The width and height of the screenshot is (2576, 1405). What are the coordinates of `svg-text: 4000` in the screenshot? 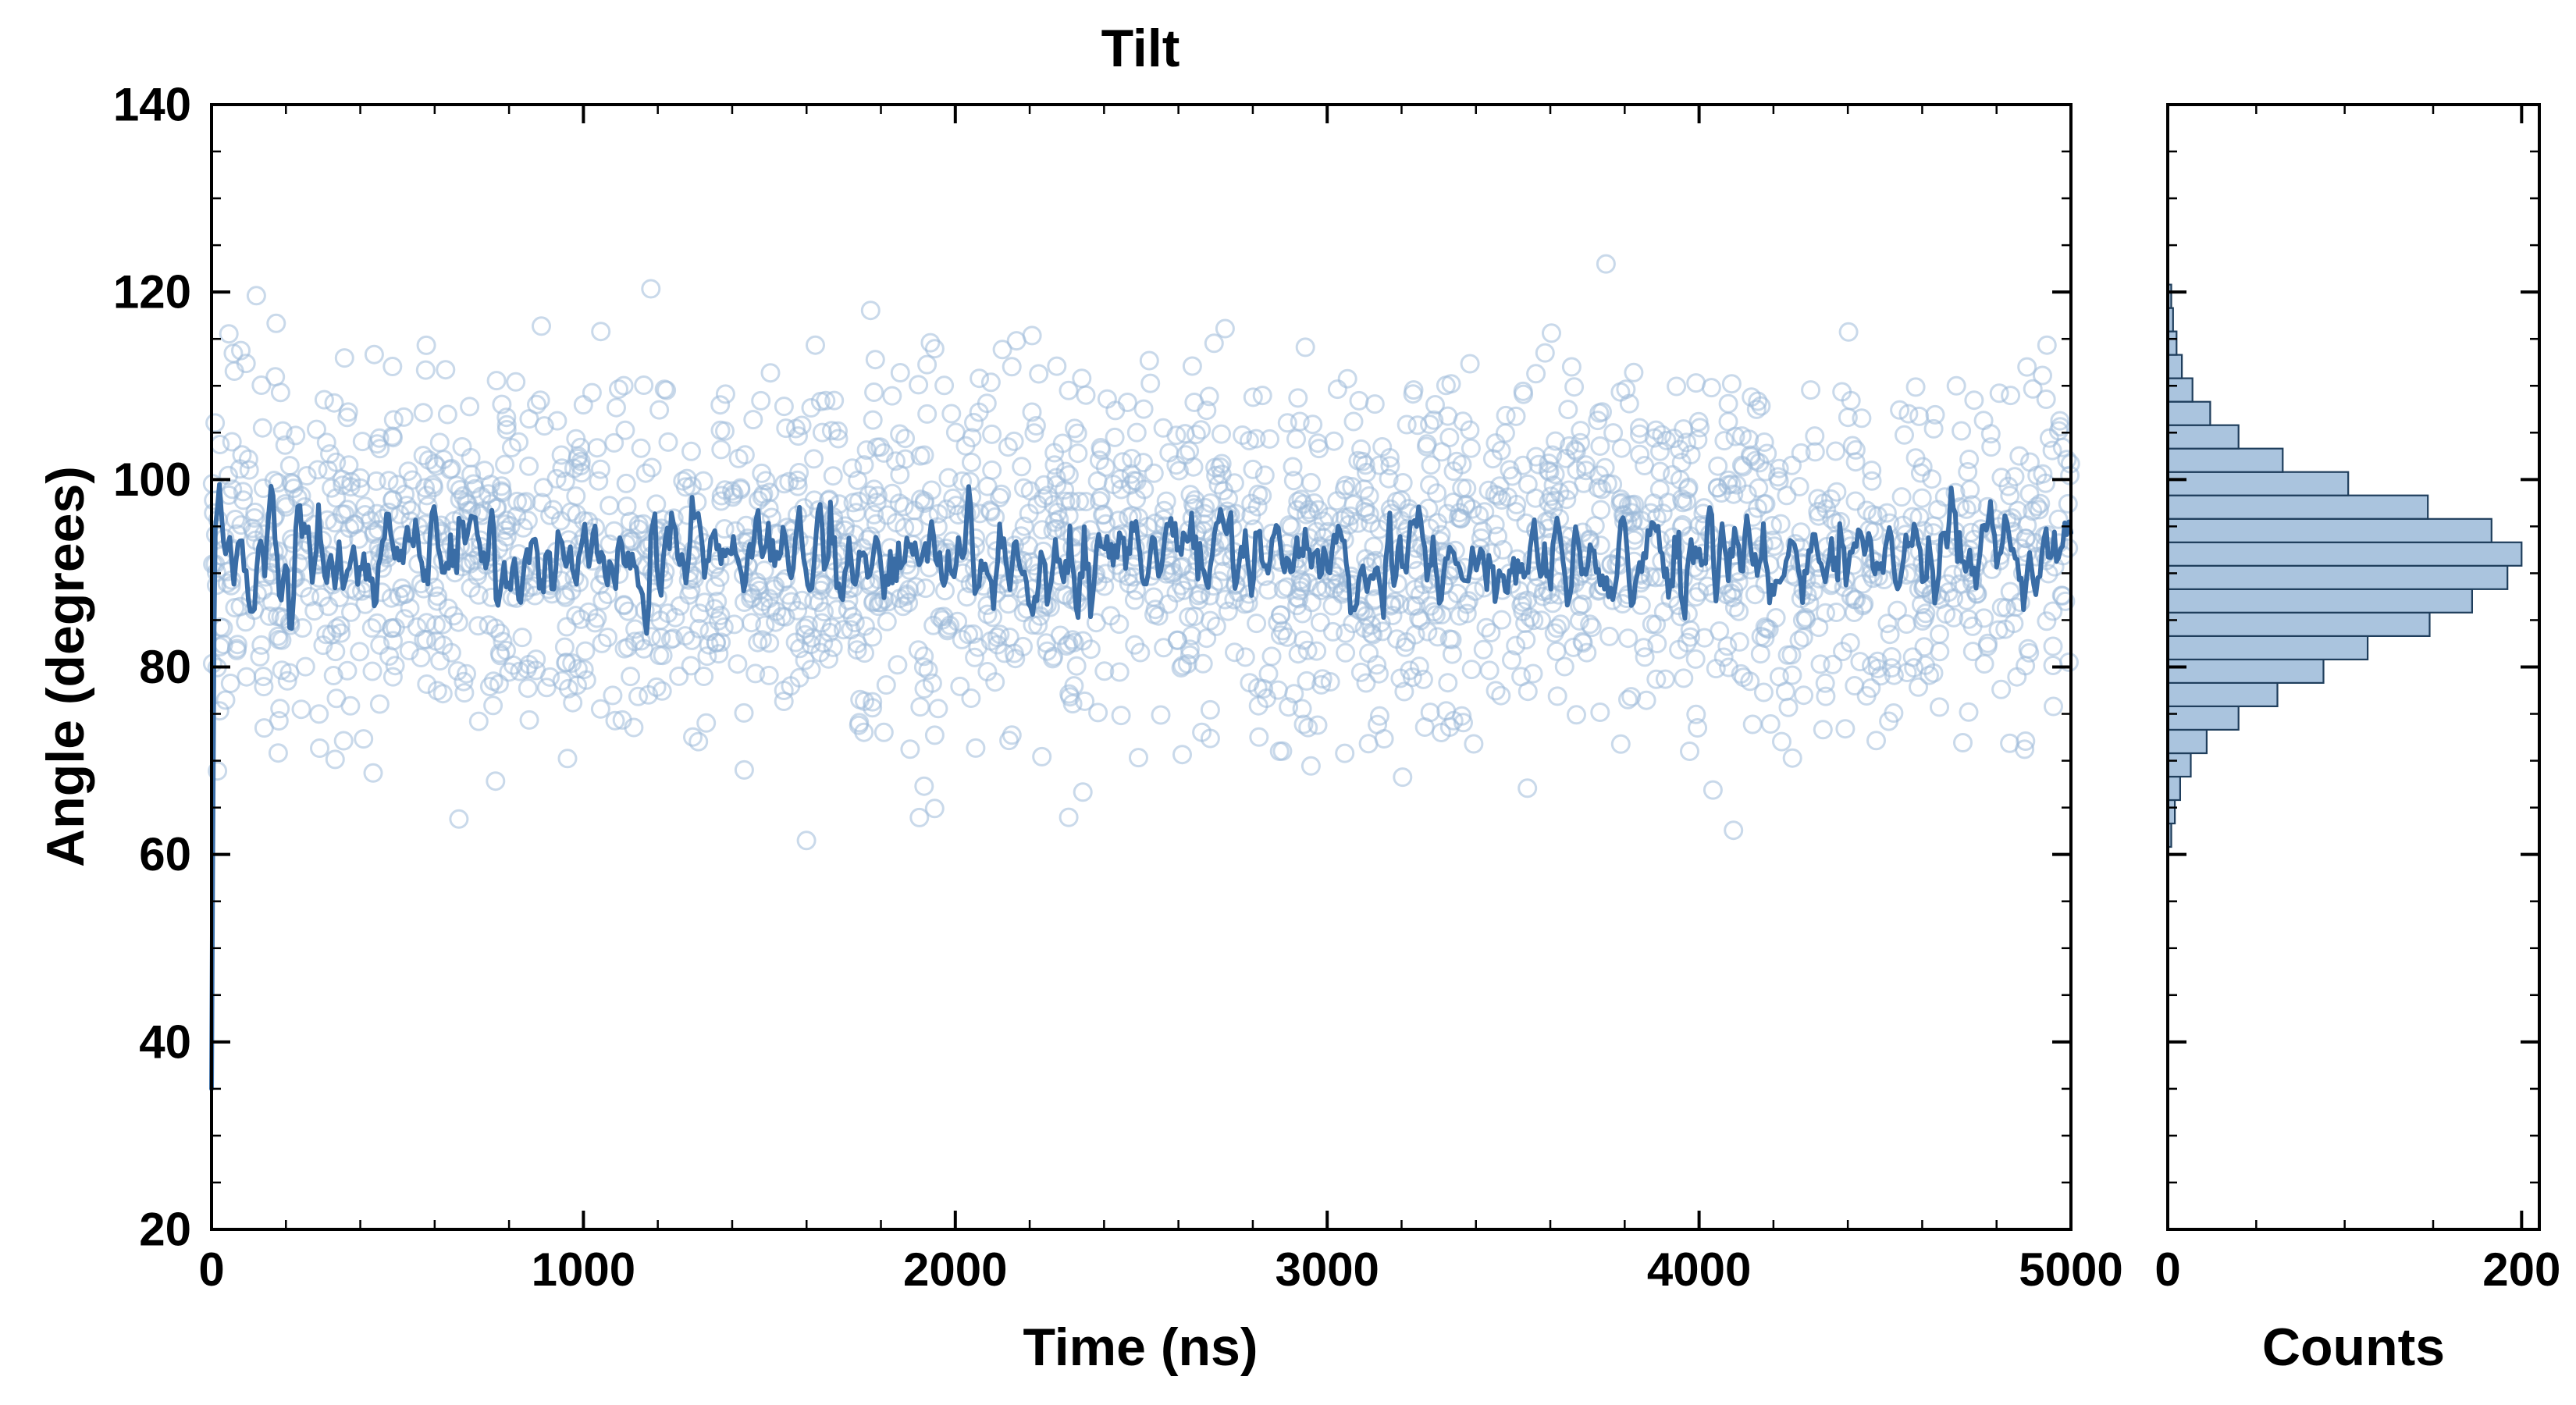 It's located at (1699, 1270).